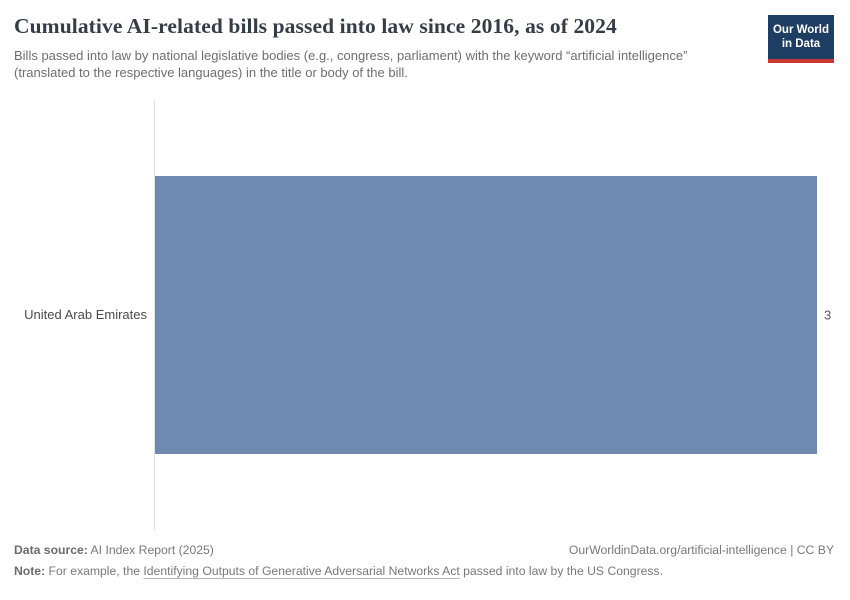 The image size is (850, 600). Describe the element at coordinates (30, 571) in the screenshot. I see `note-label: Note:` at that location.